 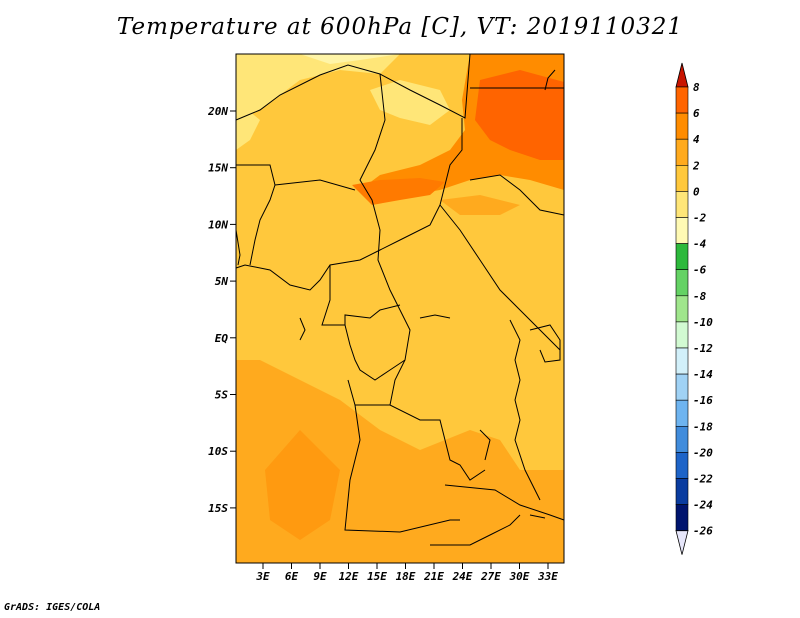 I want to click on colorbar-label: -10, so click(x=703, y=322).